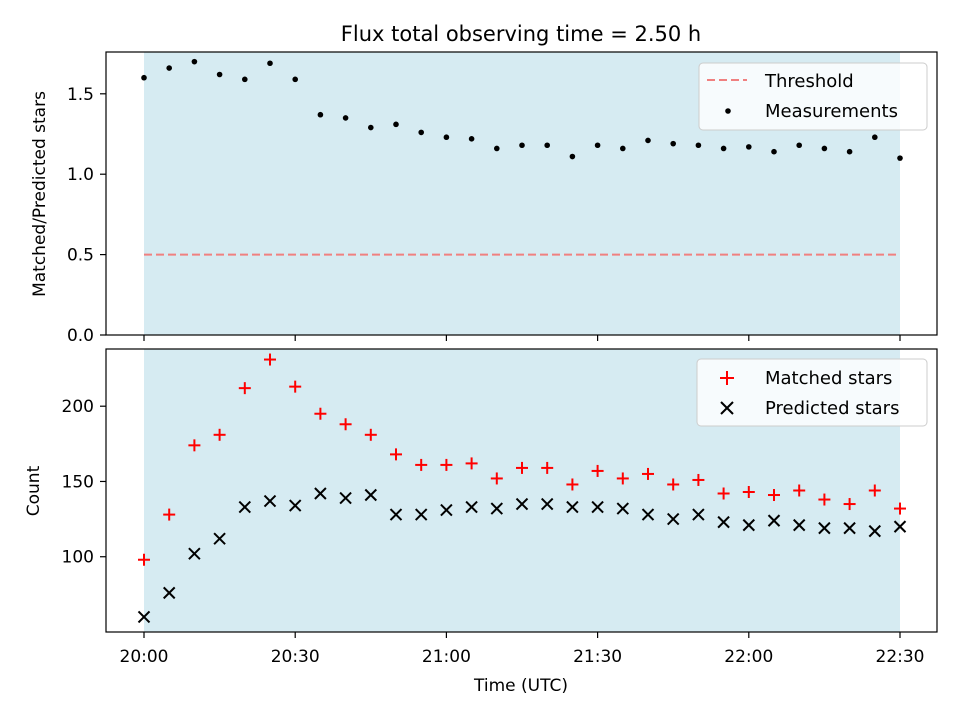 The height and width of the screenshot is (720, 960). I want to click on x-tick-label: 20:00, so click(144, 657).